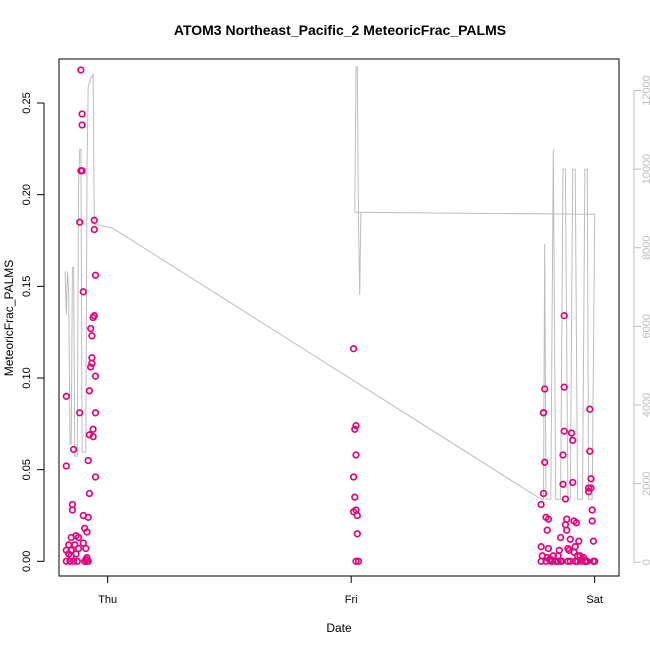 The height and width of the screenshot is (650, 650). What do you see at coordinates (27, 286) in the screenshot?
I see `y-tick-label: 0.15` at bounding box center [27, 286].